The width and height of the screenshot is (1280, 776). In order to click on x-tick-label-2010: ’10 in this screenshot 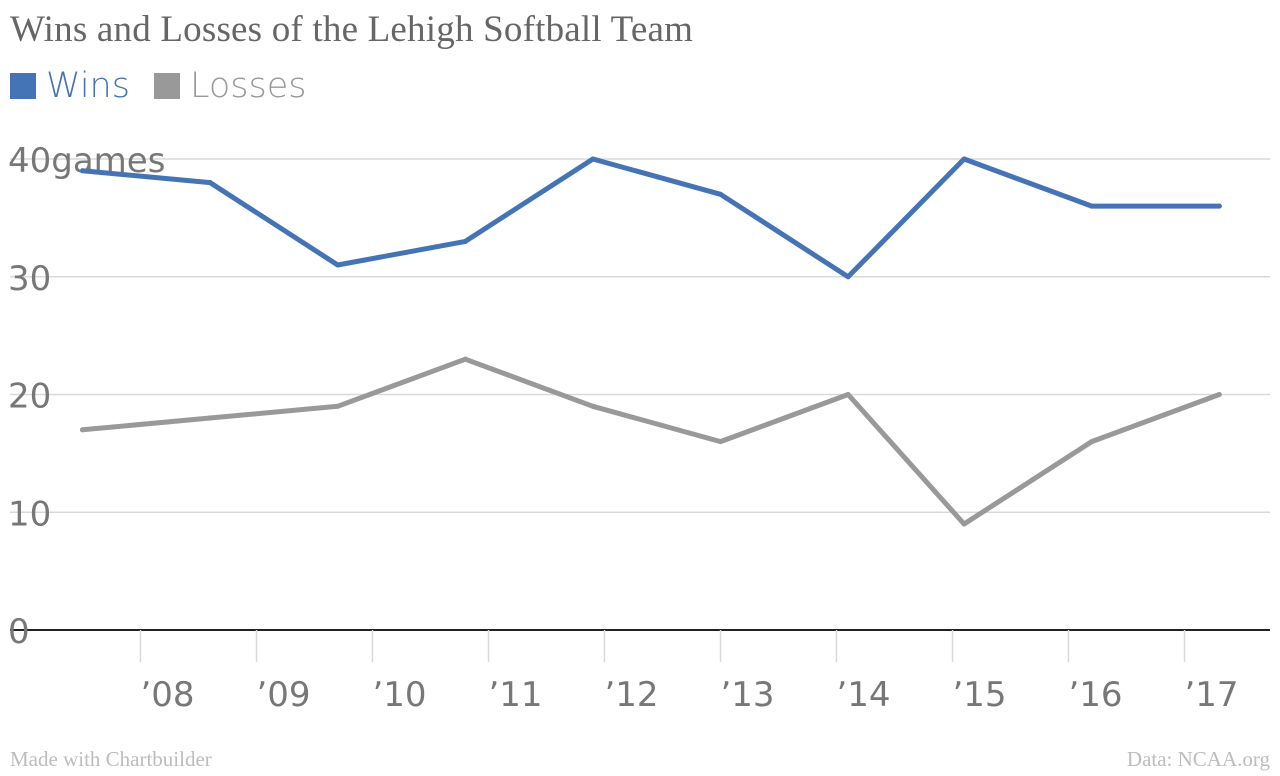, I will do `click(399, 695)`.